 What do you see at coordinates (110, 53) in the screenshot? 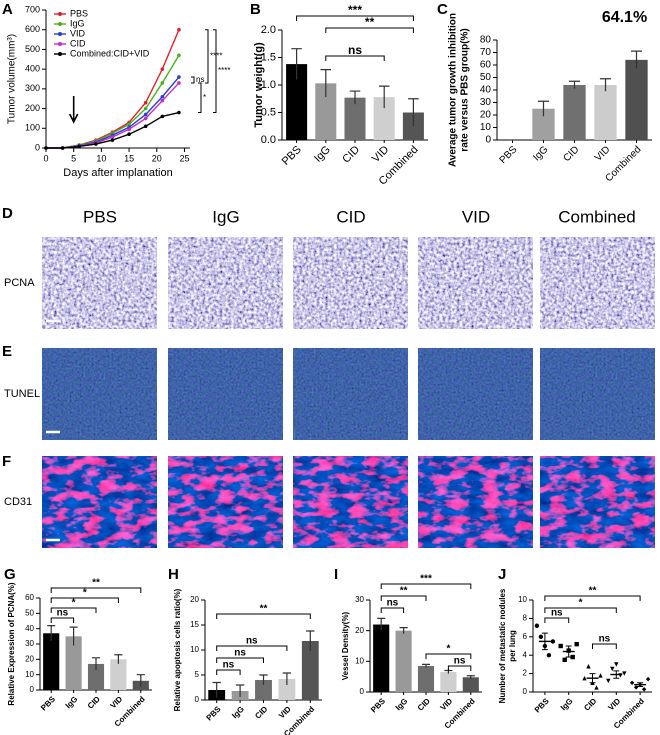
I see `legend-label: Combined:CID+VID` at bounding box center [110, 53].